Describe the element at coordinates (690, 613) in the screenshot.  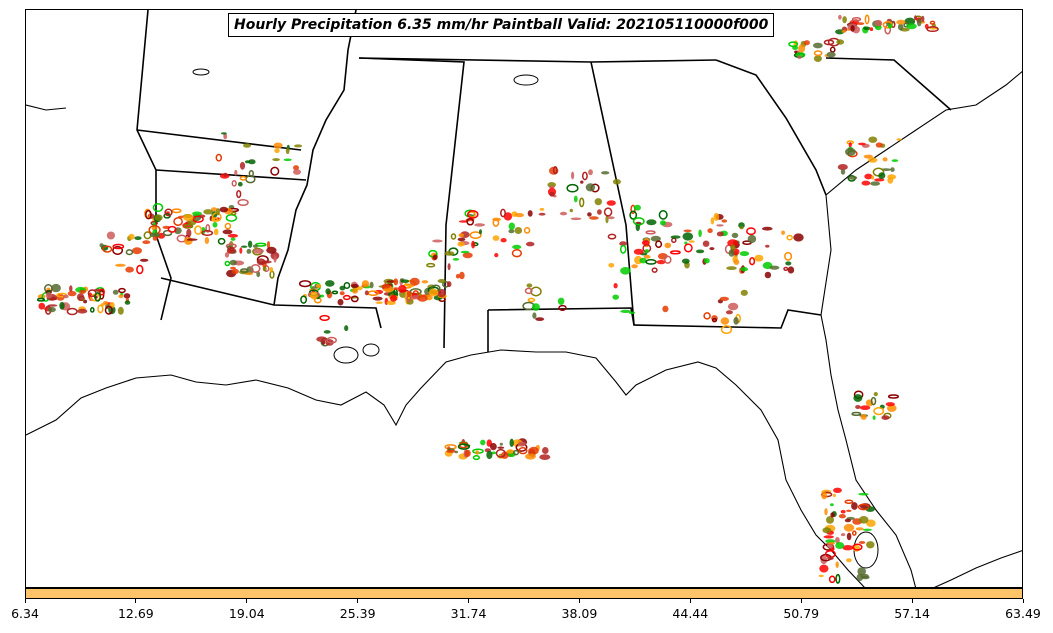
I see `colorbar-tick-label: 44.44` at that location.